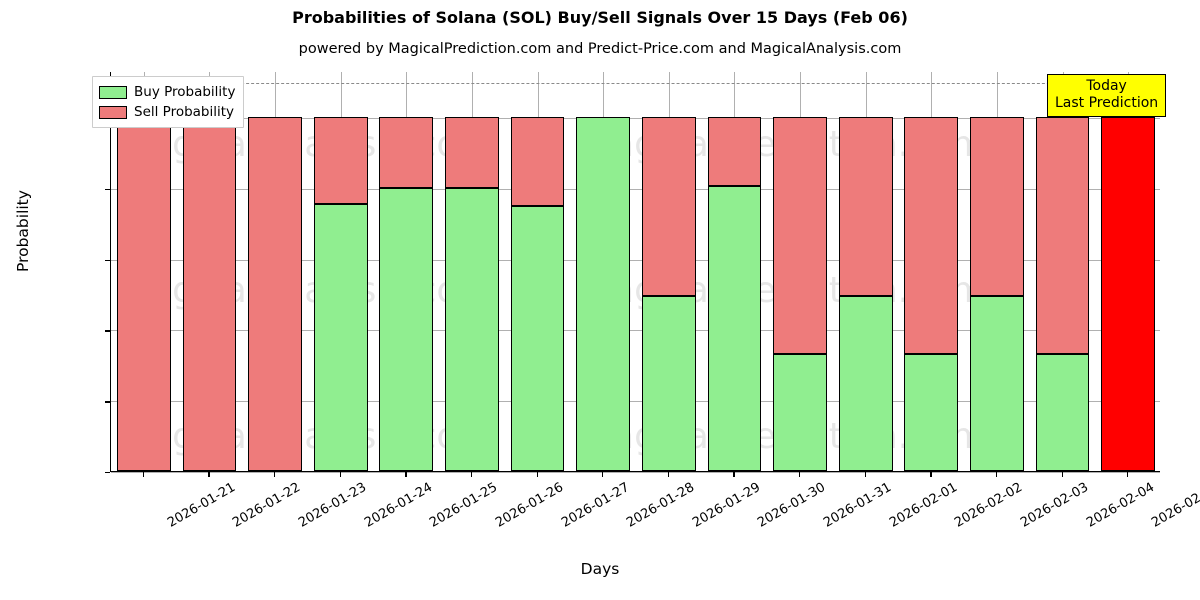 The height and width of the screenshot is (600, 1200). Describe the element at coordinates (113, 112) in the screenshot. I see `legend-swatch-sell` at that location.